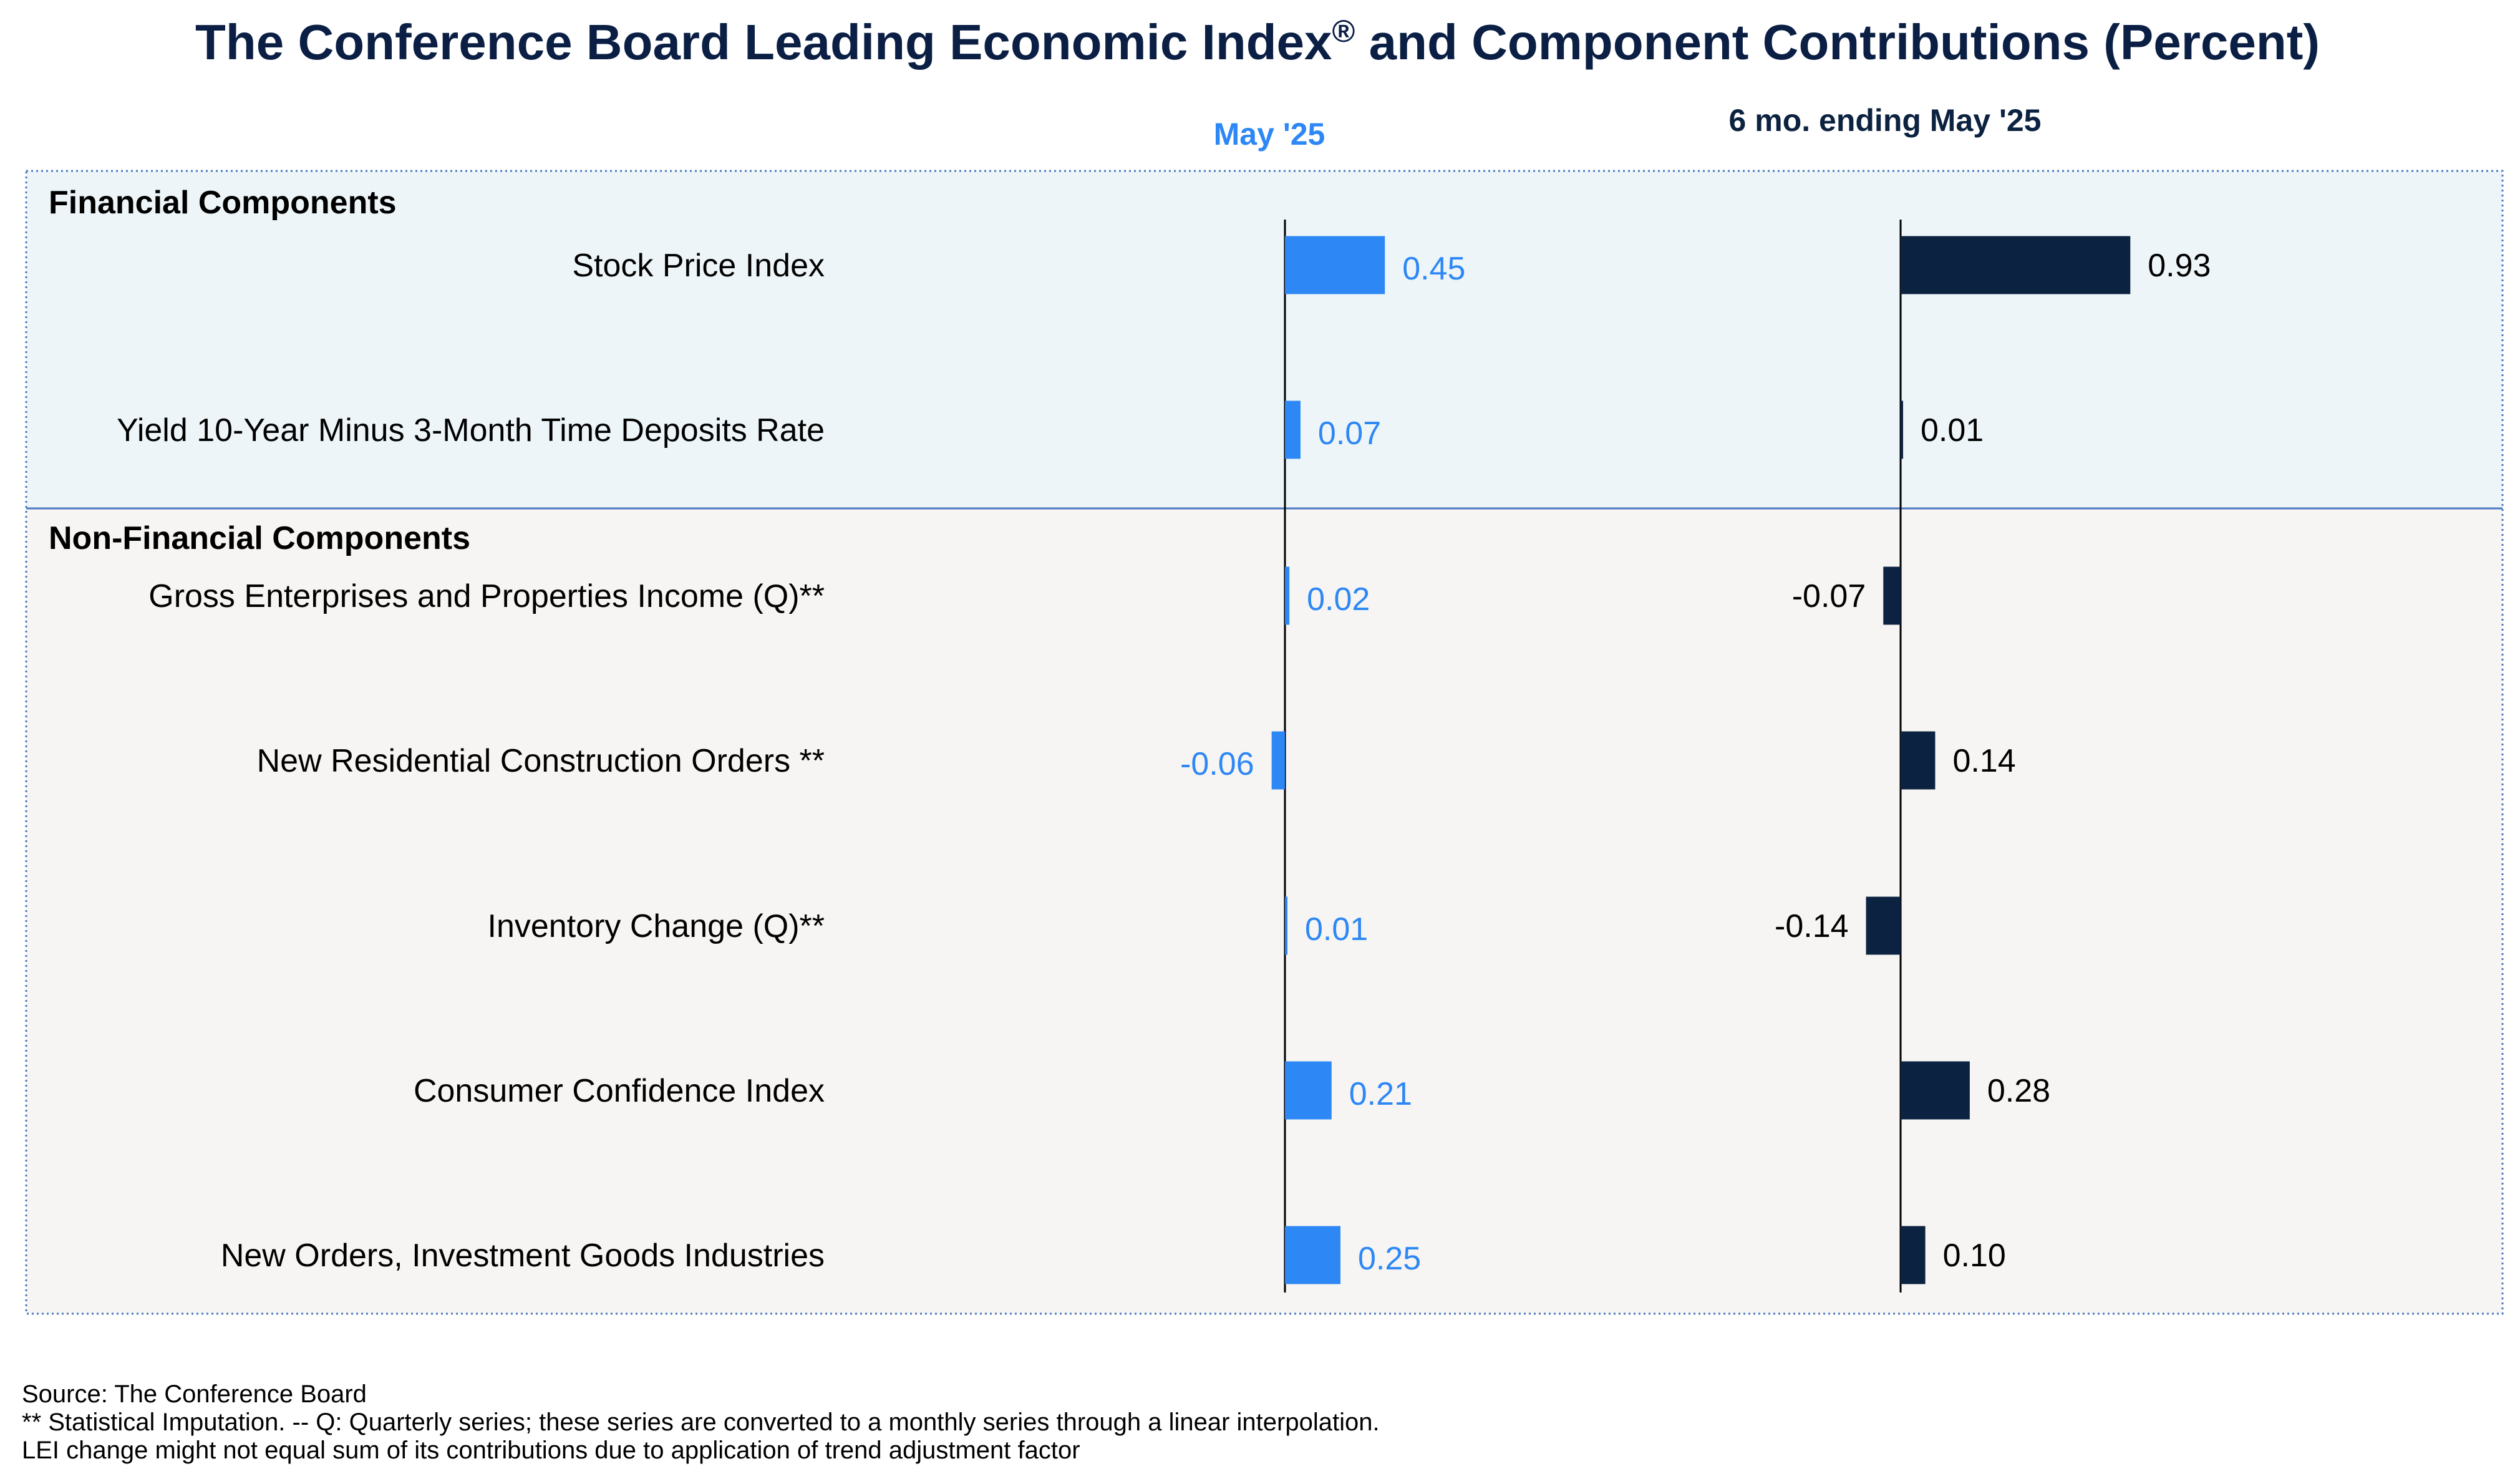 The image size is (2515, 1484). I want to click on value-label-six-month: 0.10, so click(1974, 1256).